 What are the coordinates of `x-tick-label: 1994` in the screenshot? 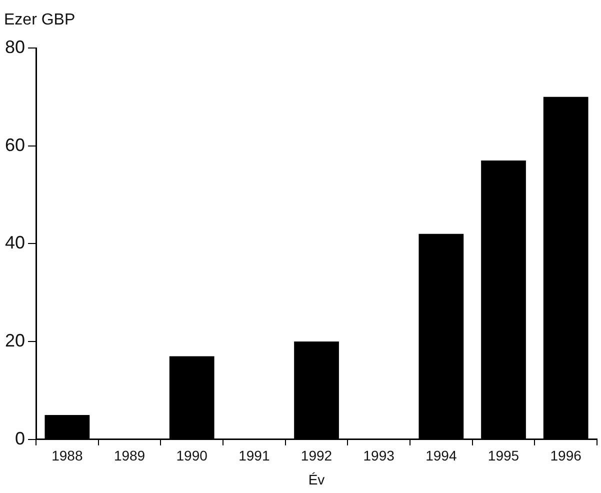 It's located at (441, 456).